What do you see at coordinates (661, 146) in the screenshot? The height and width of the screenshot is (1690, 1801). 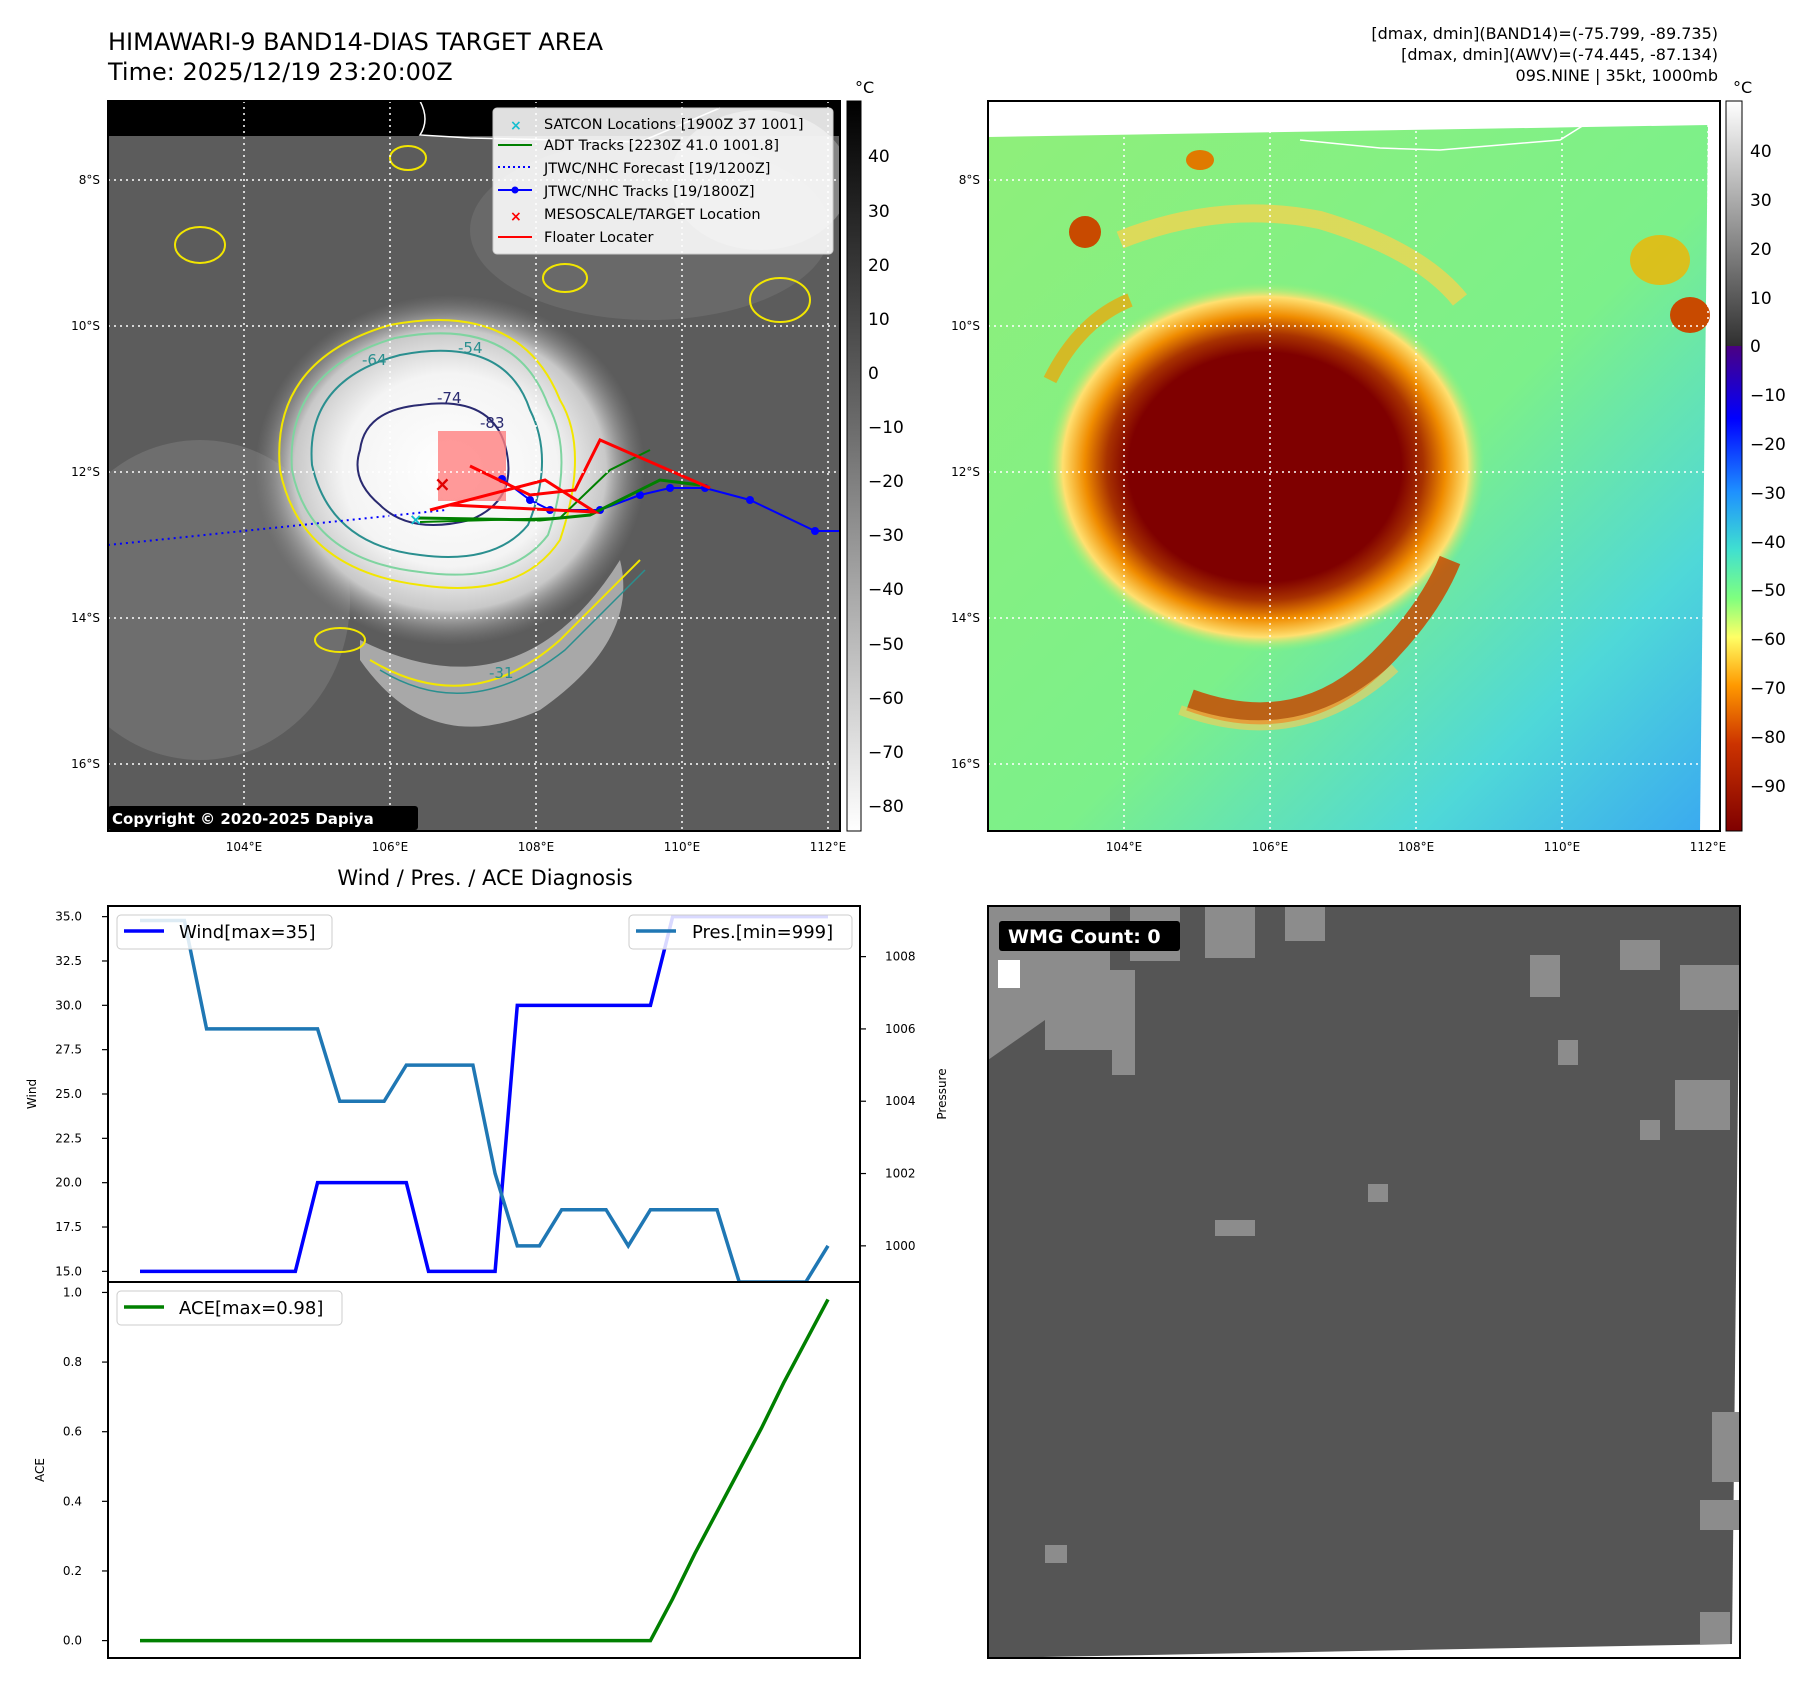 I see `legend-adt: ADT Tracks [2230Z 41.0 1001.8]` at bounding box center [661, 146].